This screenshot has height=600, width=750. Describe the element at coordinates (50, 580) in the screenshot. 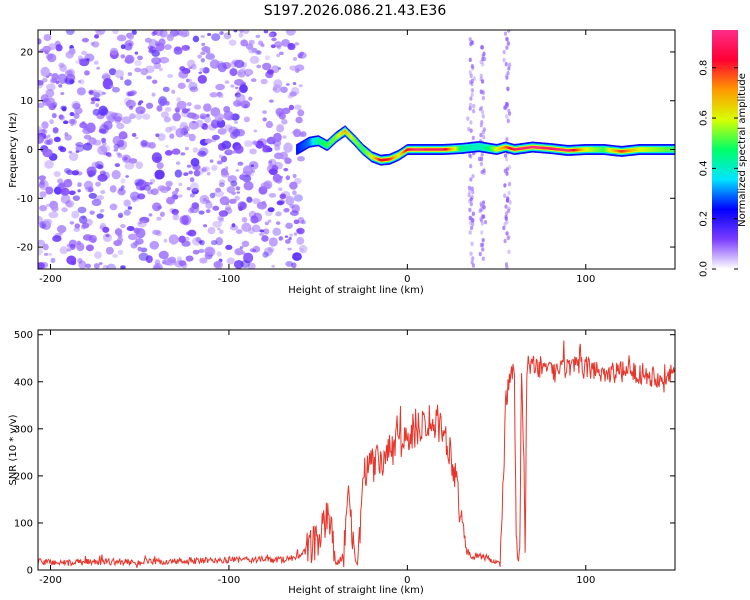

I see `snr-xtick-label: -200` at that location.